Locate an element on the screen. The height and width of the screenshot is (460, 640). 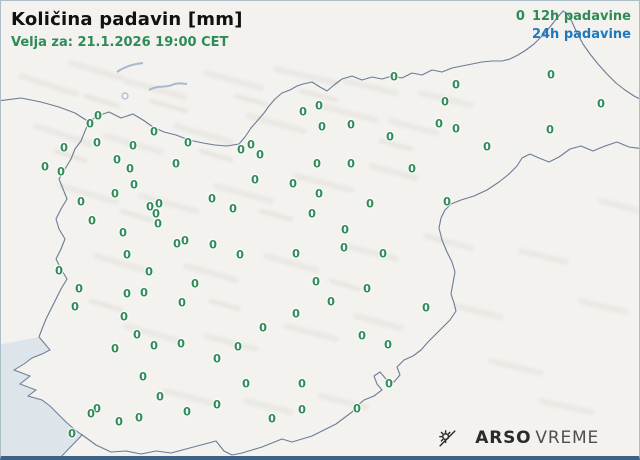
logo-agency: ARSO is located at coordinates (503, 438).